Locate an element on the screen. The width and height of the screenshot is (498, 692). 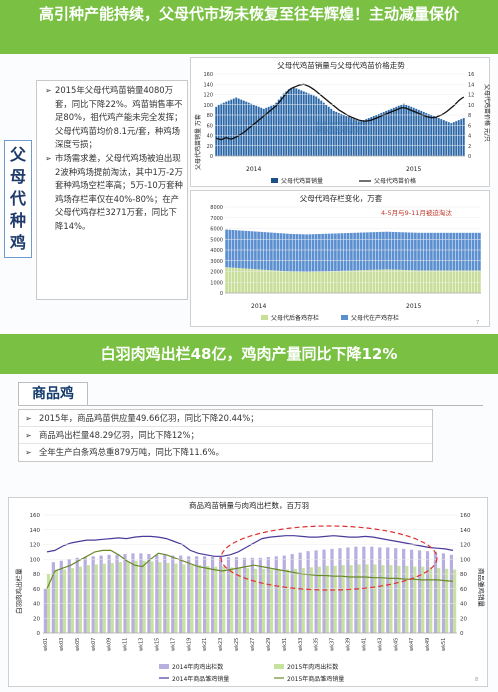
chart1-legend-label: 父母代鸡苗价格 is located at coordinates (395, 181).